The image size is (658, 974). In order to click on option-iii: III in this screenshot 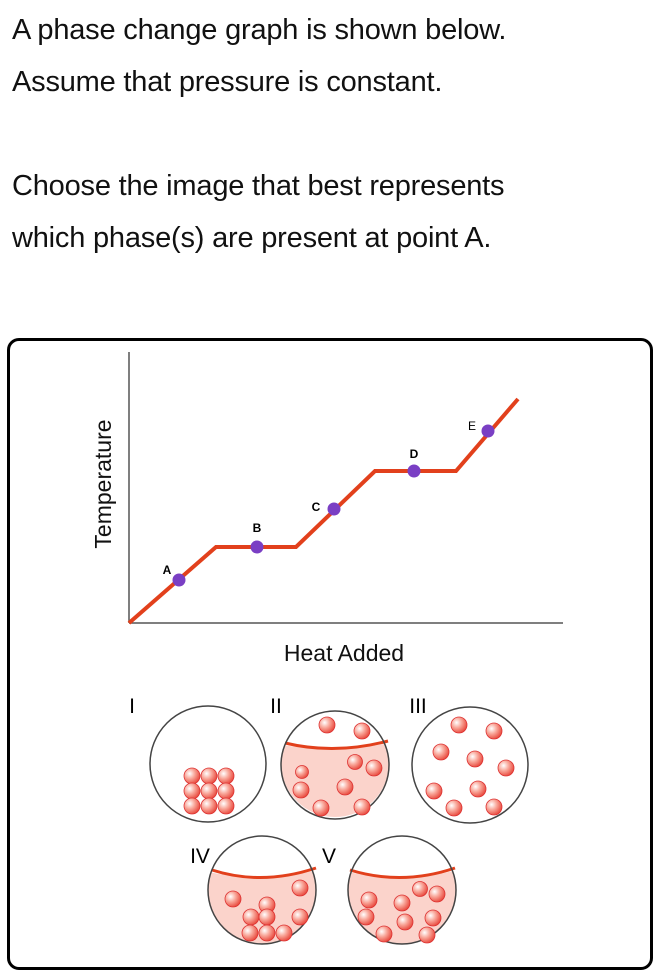, I will do `click(469, 759)`.